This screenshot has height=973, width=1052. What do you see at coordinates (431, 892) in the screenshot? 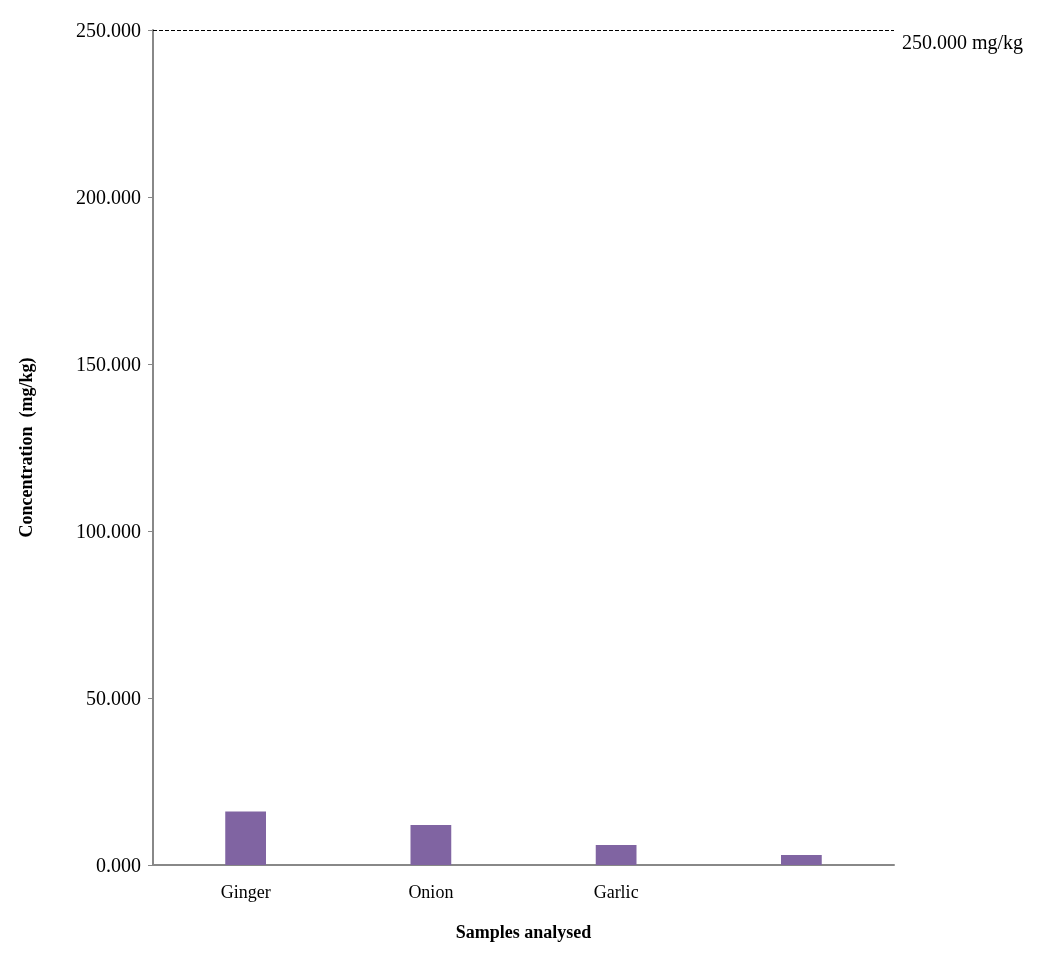
I see `x-tick-label: Onion` at bounding box center [431, 892].